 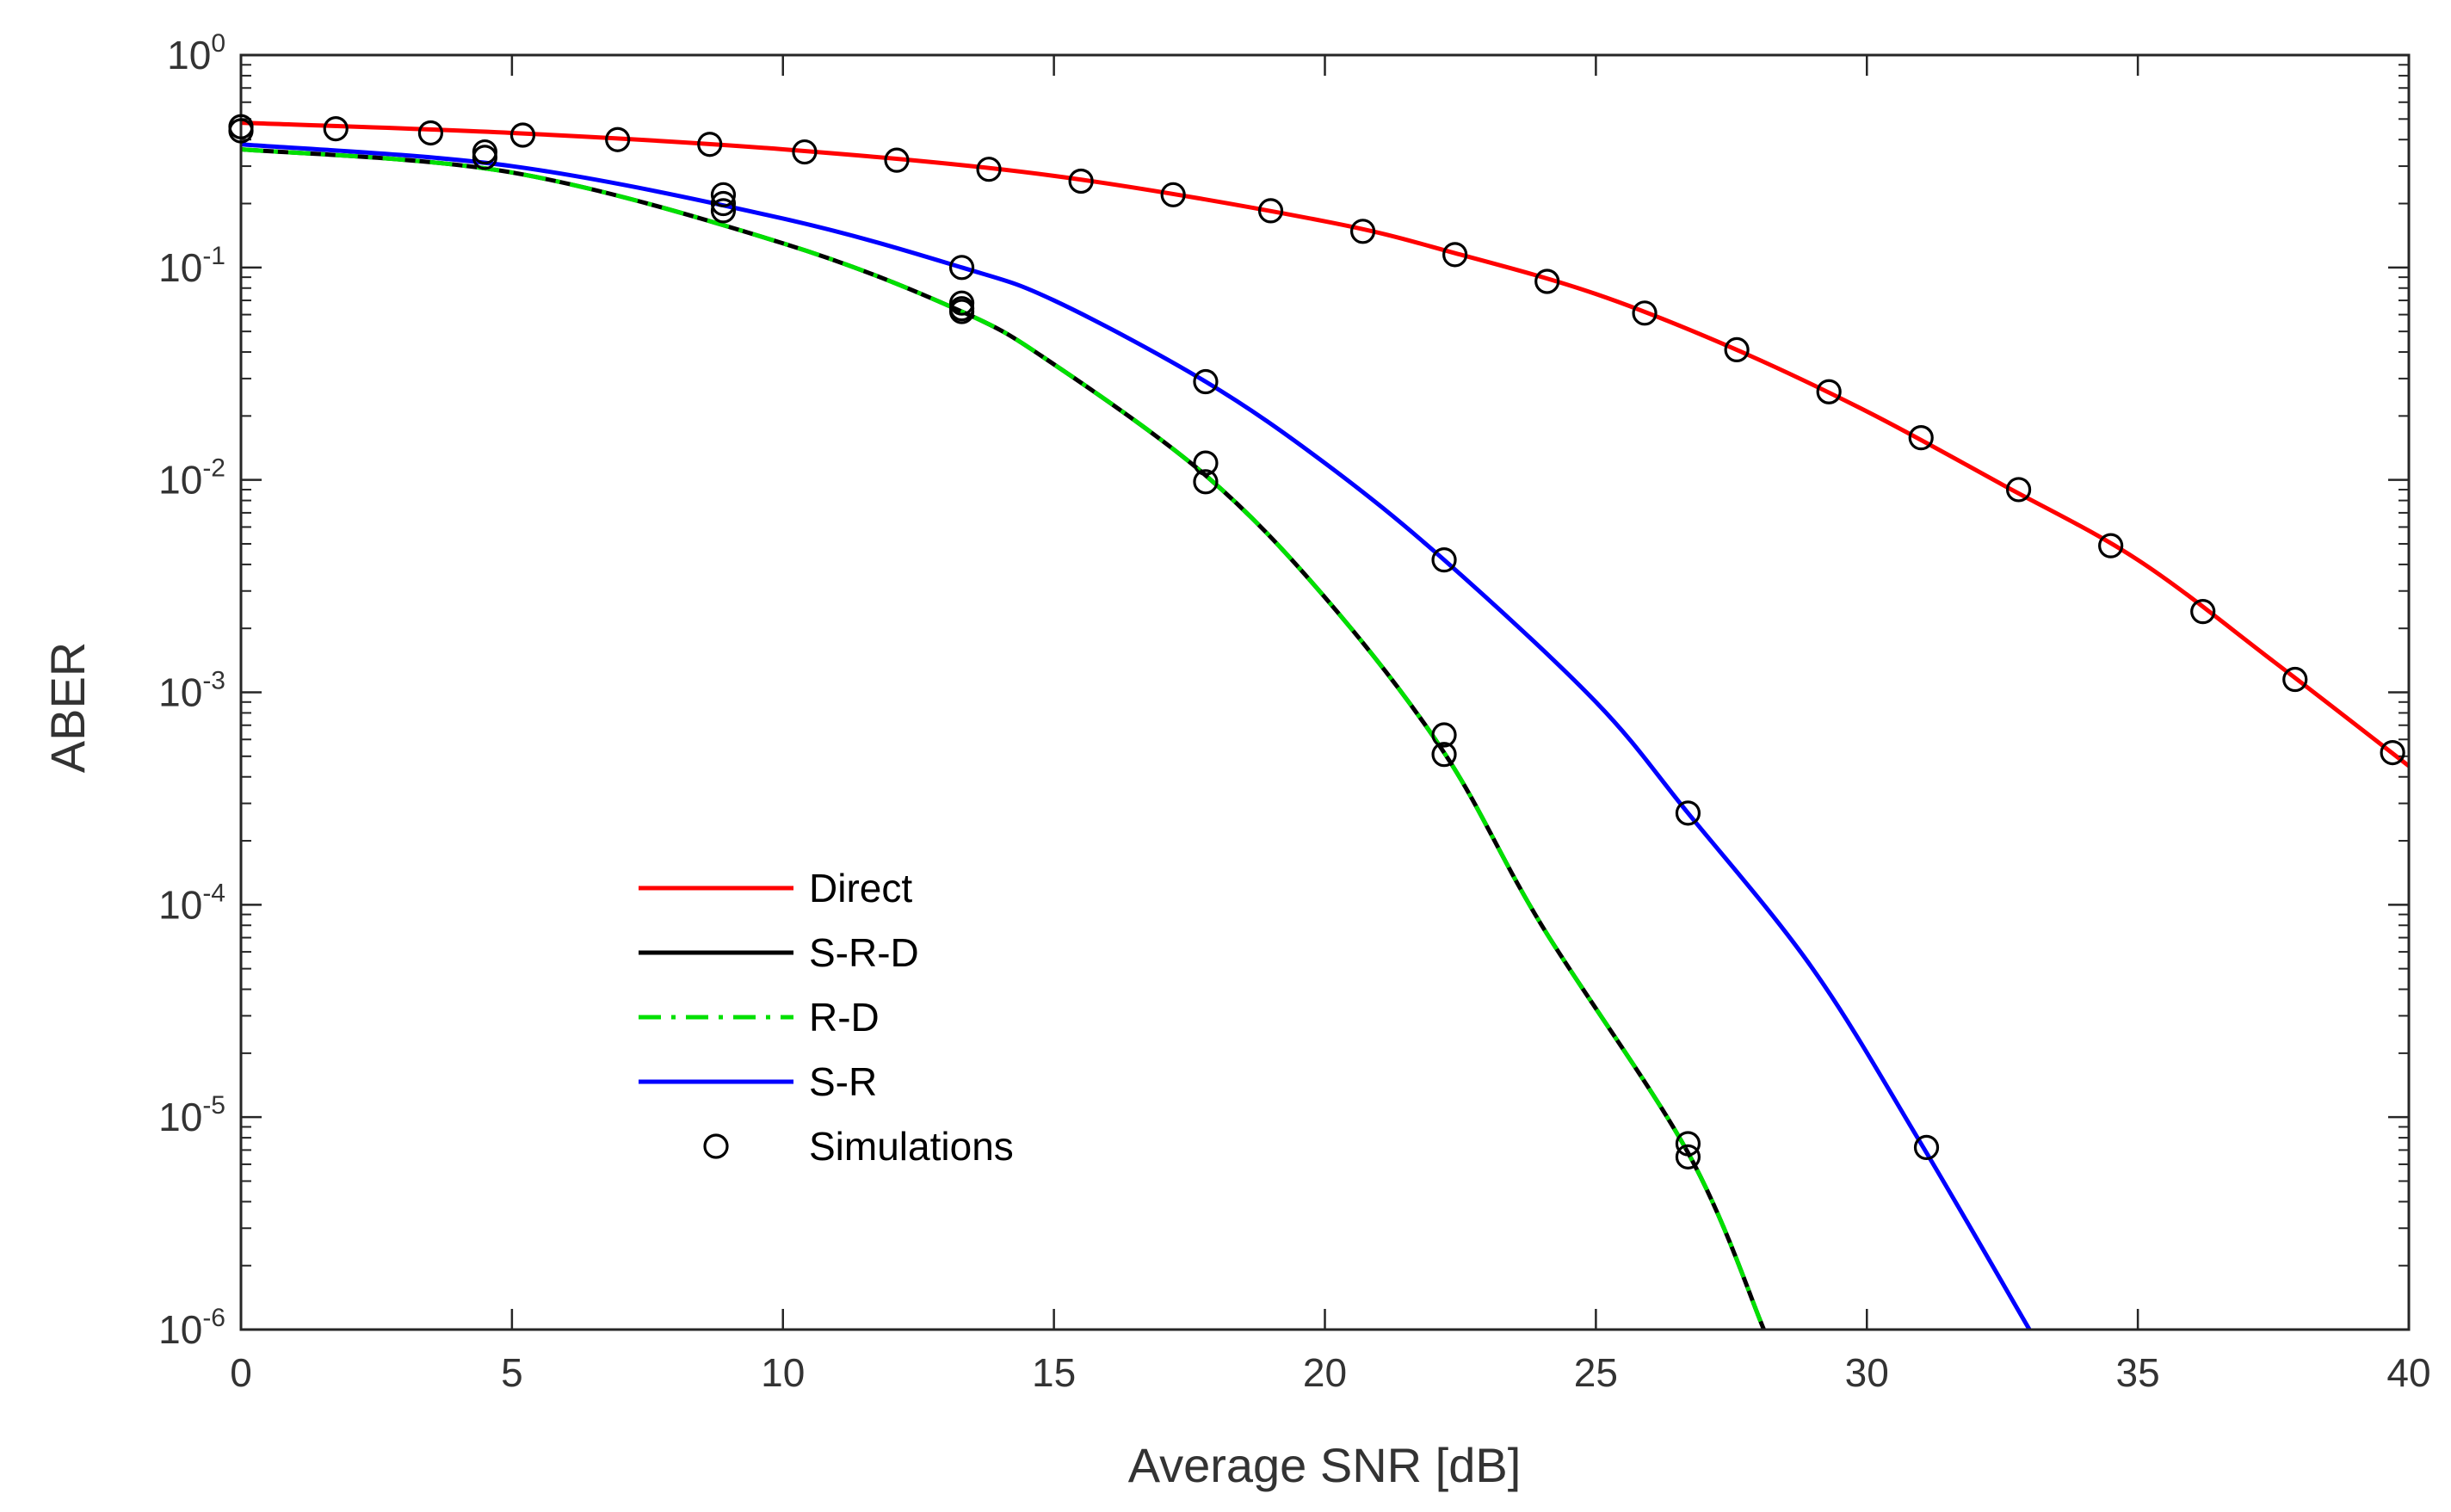 I want to click on x-tick-label: 5, so click(x=512, y=1372).